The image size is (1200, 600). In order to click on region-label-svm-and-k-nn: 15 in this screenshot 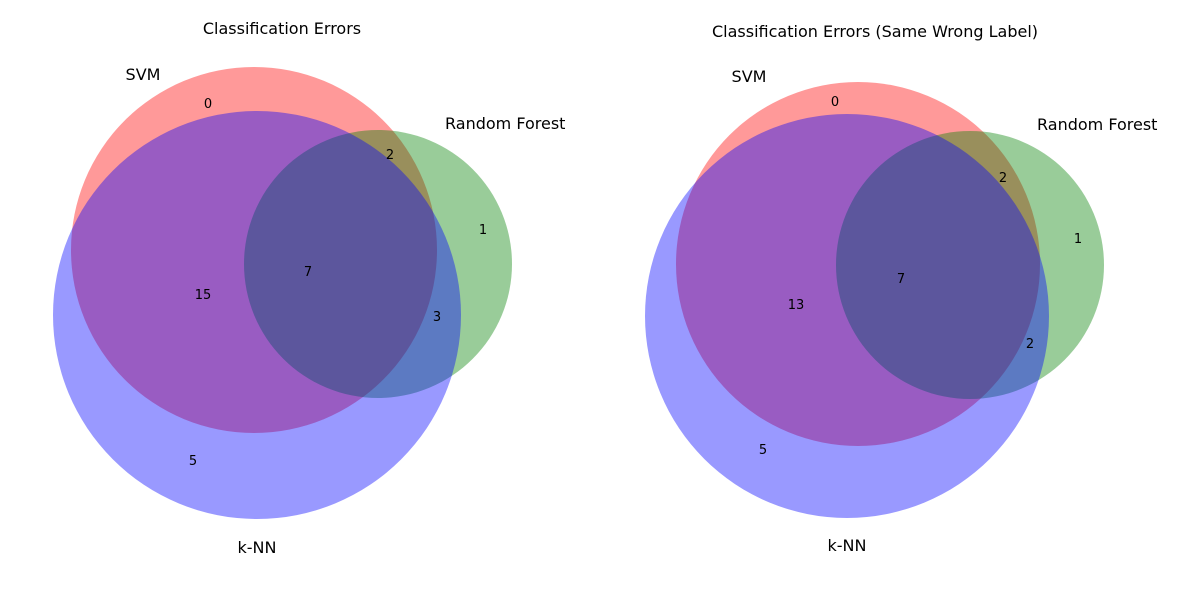, I will do `click(203, 295)`.